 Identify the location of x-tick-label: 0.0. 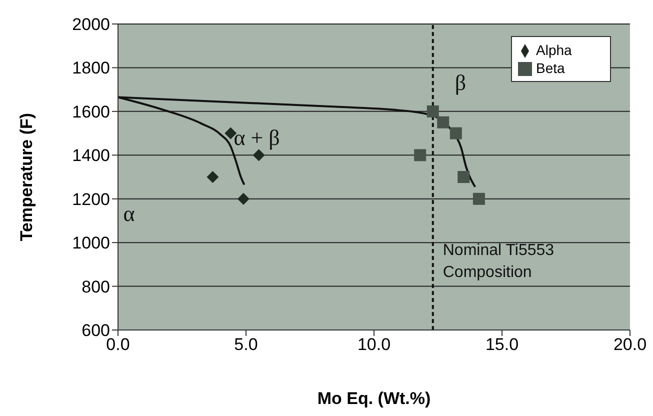
(118, 344).